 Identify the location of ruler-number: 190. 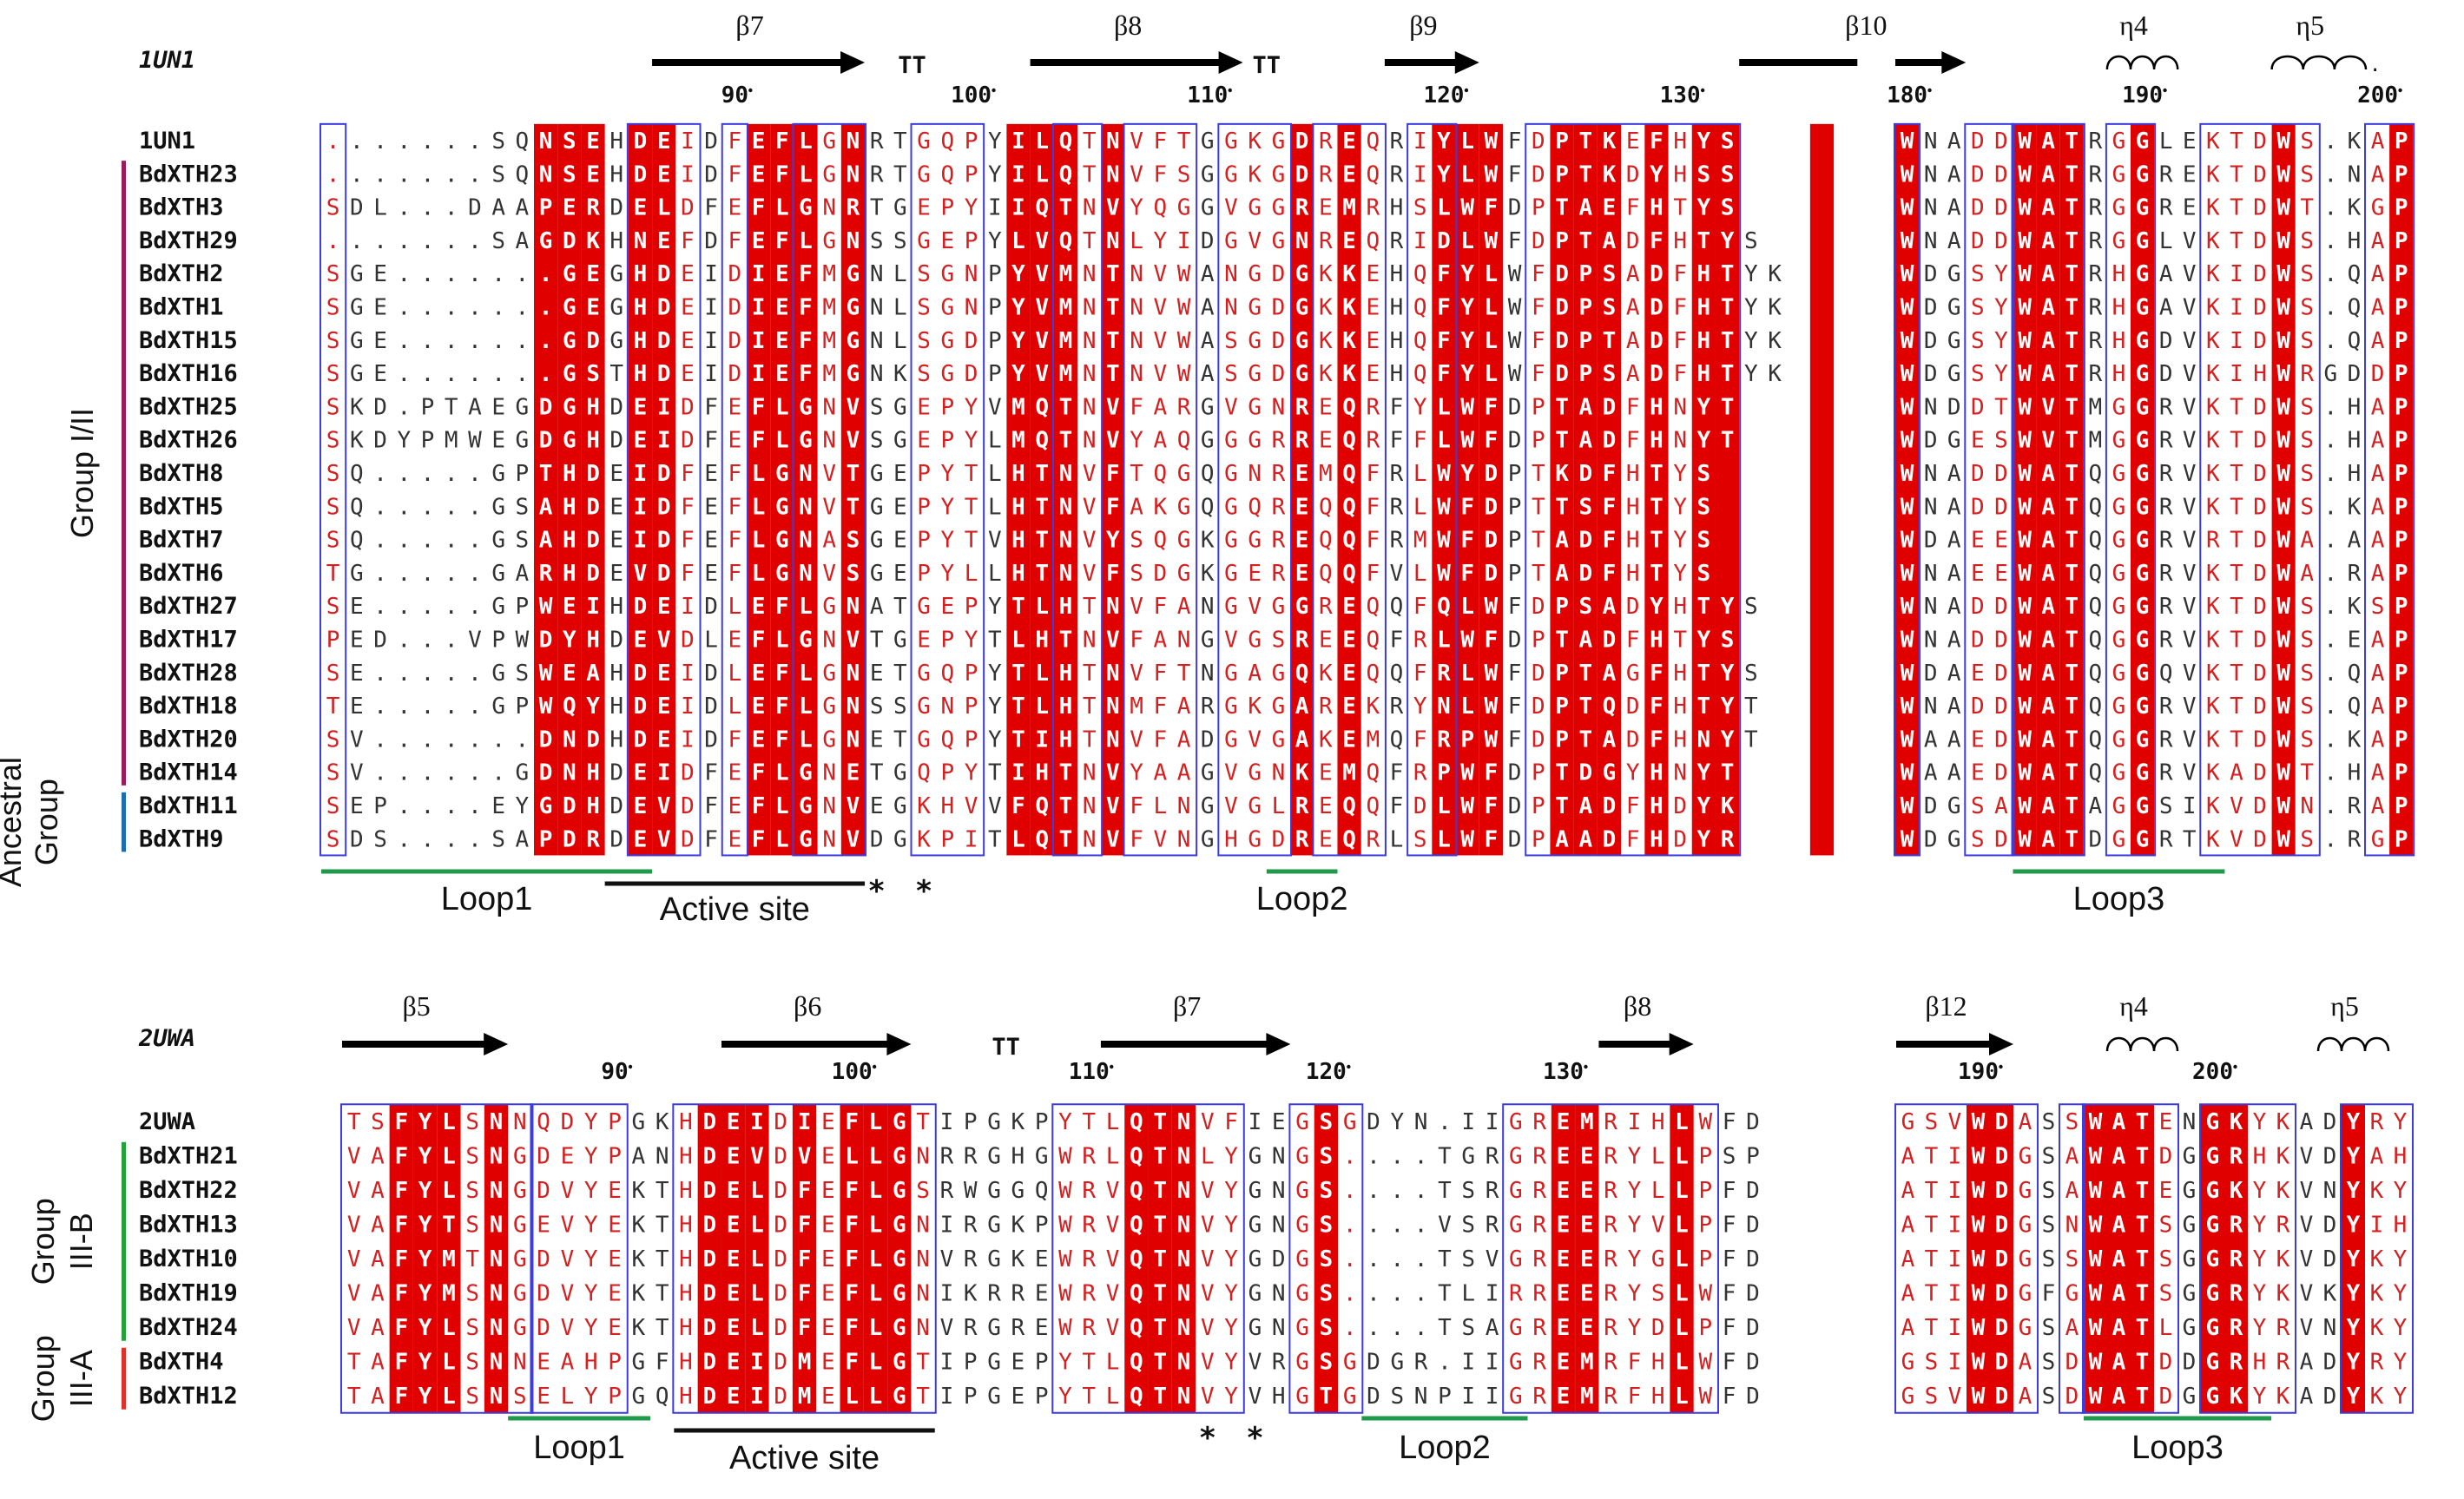
(1978, 1072).